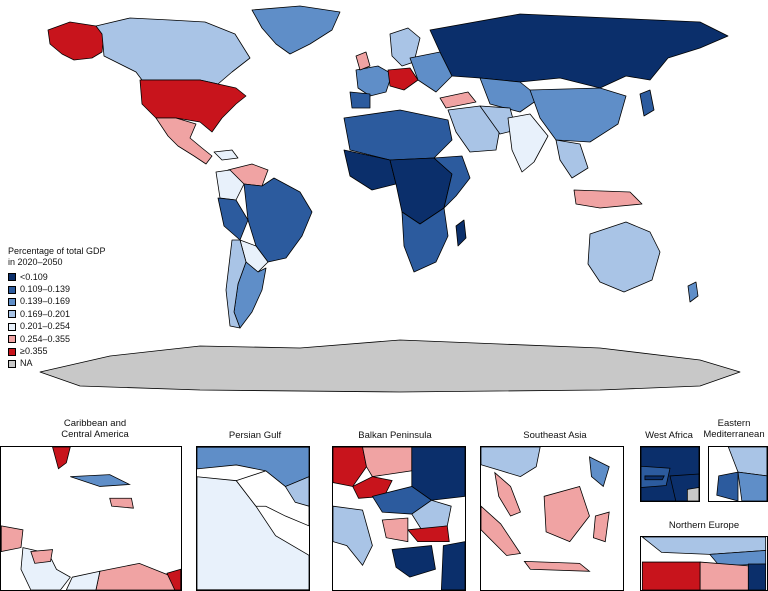 The image size is (768, 591). Describe the element at coordinates (45, 289) in the screenshot. I see `legend-label: 0.109–0.139` at that location.